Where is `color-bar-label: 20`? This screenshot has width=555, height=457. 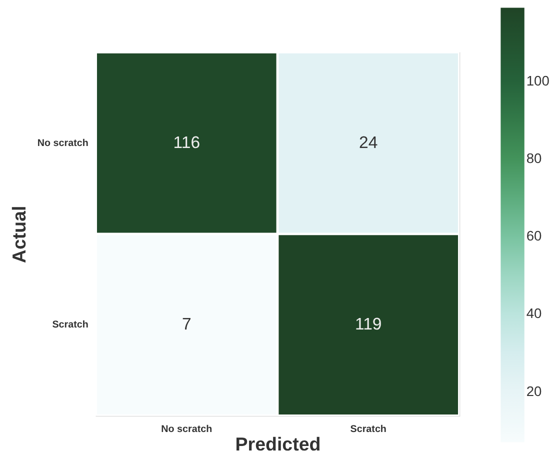 color-bar-label: 20 is located at coordinates (534, 390).